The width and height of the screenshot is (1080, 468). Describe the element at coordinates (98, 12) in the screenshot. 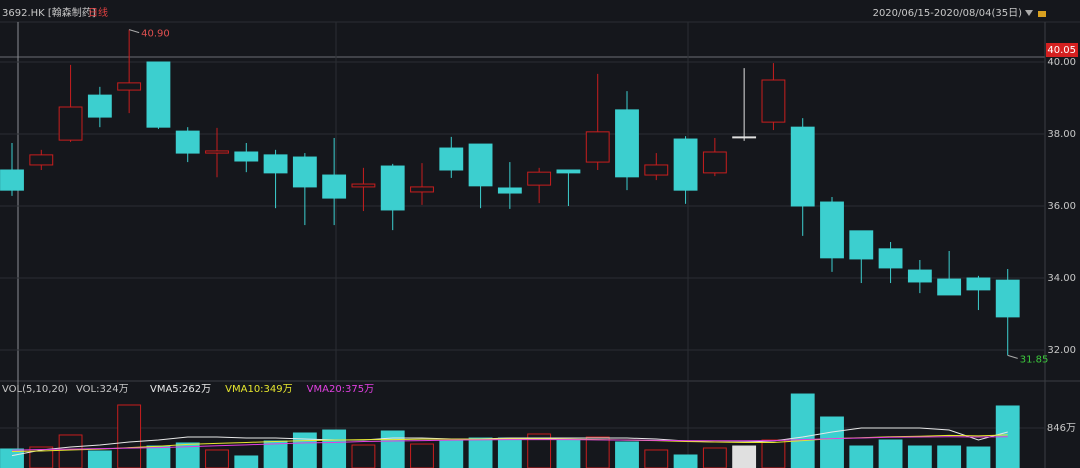

I see `period: 日线` at that location.